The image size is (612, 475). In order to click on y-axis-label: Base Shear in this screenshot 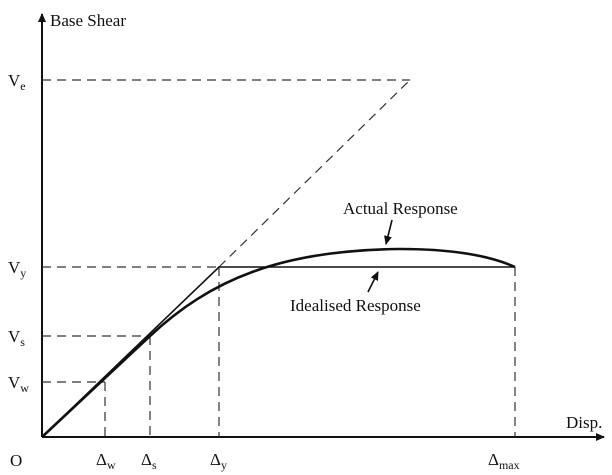, I will do `click(88, 20)`.